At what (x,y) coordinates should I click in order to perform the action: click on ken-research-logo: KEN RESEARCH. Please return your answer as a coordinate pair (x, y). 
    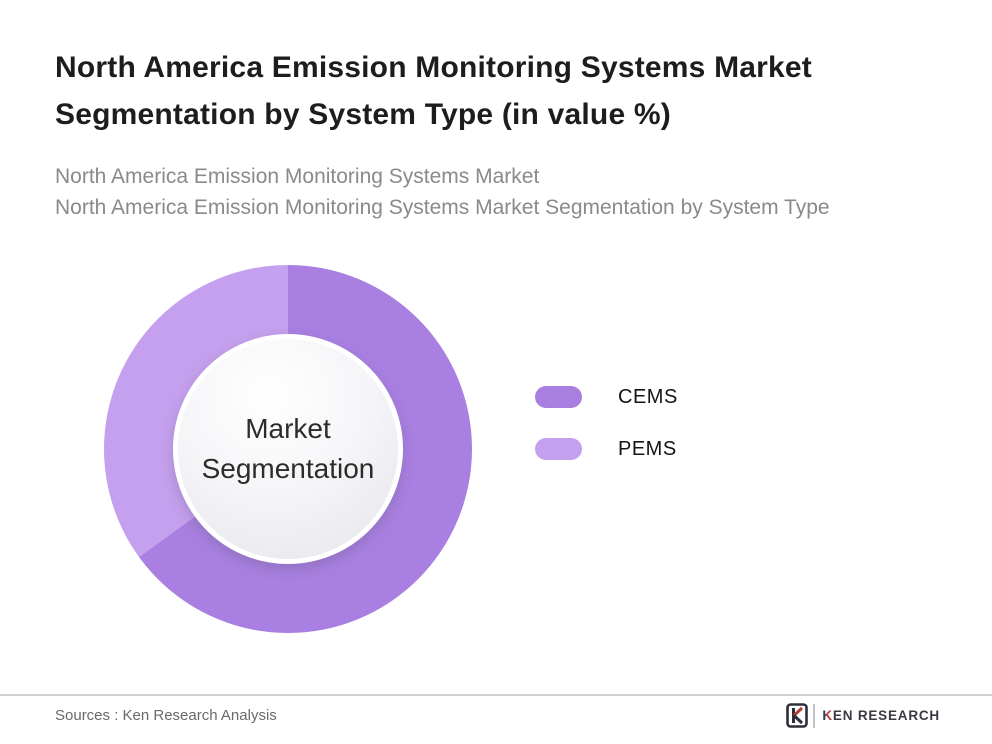
    Looking at the image, I should click on (863, 715).